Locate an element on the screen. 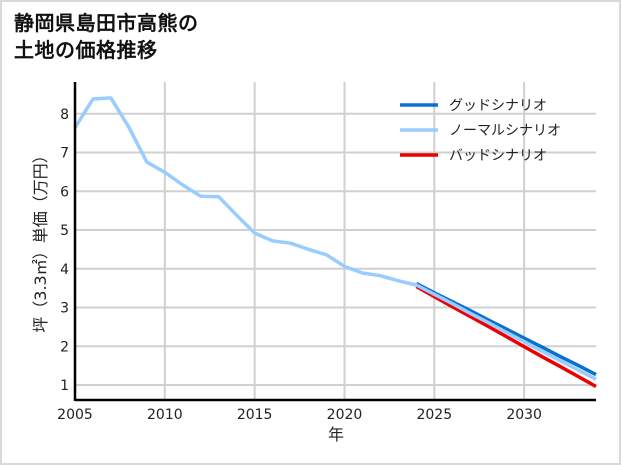 The width and height of the screenshot is (621, 465). title-line-1: 静岡県島田市高熊の is located at coordinates (106, 23).